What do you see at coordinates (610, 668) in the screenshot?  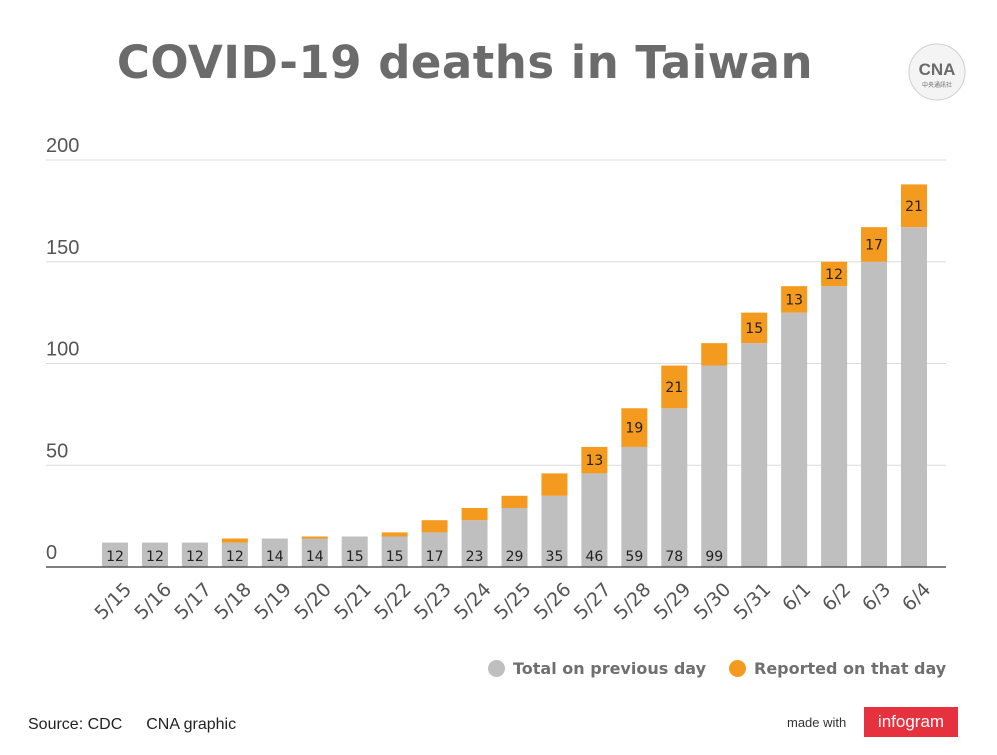 I see `legend-label-total: Total on previous day` at bounding box center [610, 668].